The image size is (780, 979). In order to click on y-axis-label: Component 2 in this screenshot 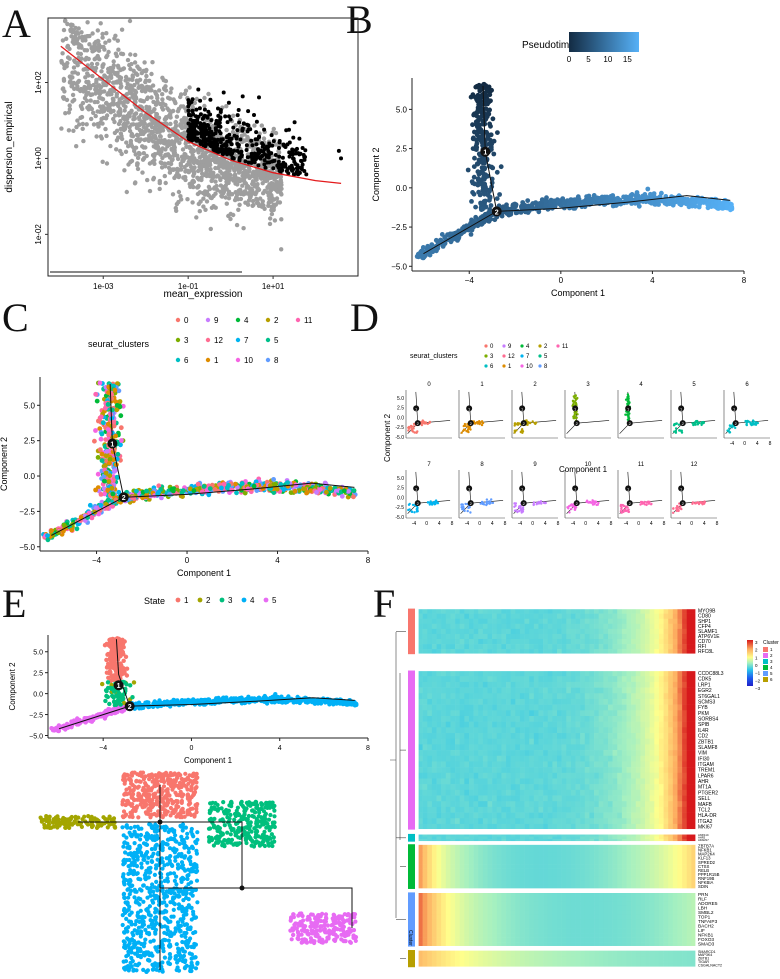, I will do `click(4, 464)`.